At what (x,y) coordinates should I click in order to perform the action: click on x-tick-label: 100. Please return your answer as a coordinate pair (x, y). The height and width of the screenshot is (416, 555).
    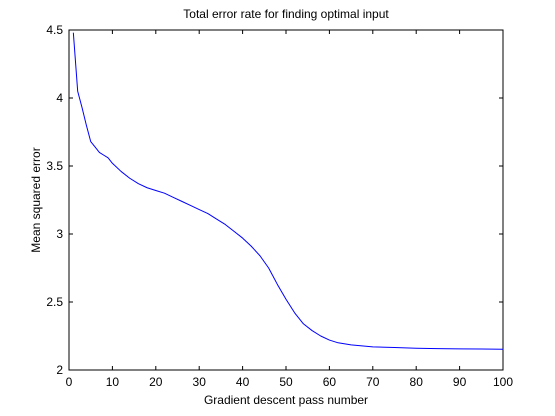
    Looking at the image, I should click on (503, 382).